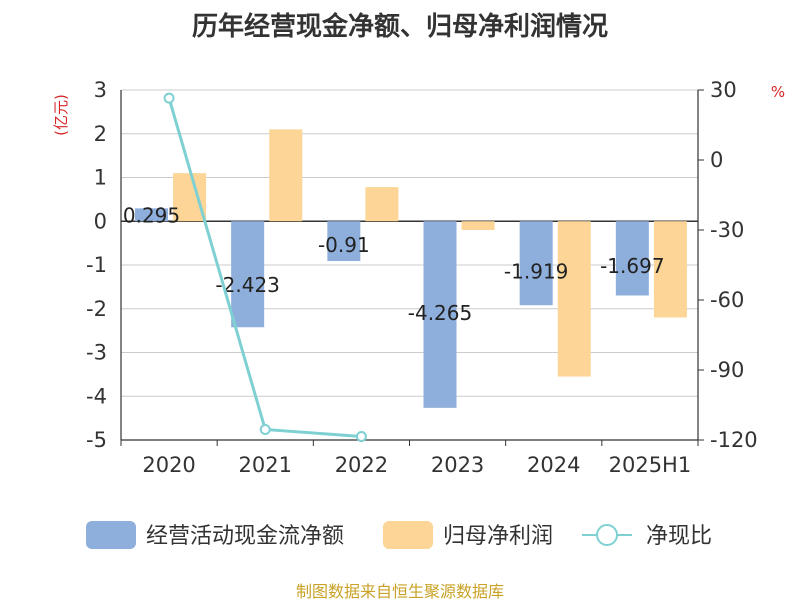 This screenshot has height=602, width=800. Describe the element at coordinates (723, 90) in the screenshot. I see `y-right-tick-label: 30` at that location.